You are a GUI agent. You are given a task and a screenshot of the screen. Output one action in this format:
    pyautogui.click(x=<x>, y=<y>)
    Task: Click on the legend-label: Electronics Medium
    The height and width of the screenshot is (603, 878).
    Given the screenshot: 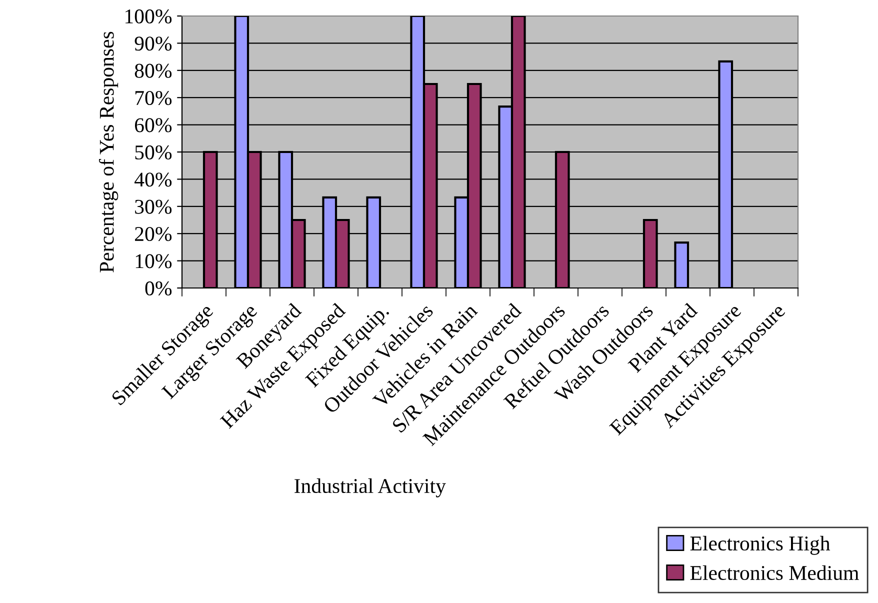 What is the action you would take?
    pyautogui.click(x=774, y=572)
    